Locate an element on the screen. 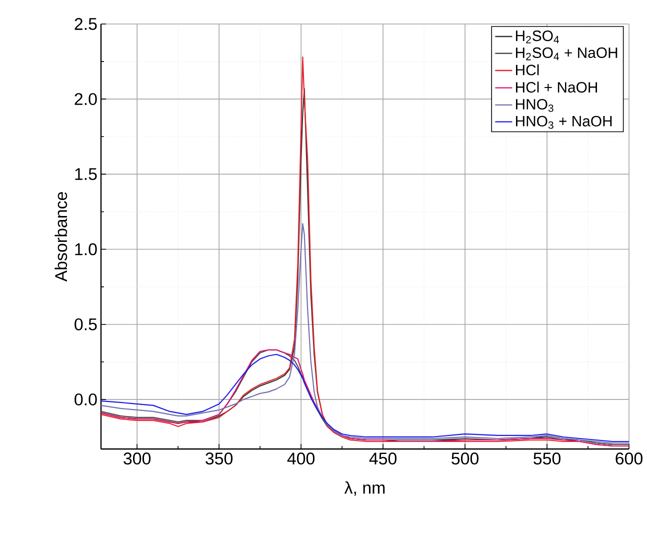  legend-label: H$_{2}$SO$_{4}$ is located at coordinates (537, 37).